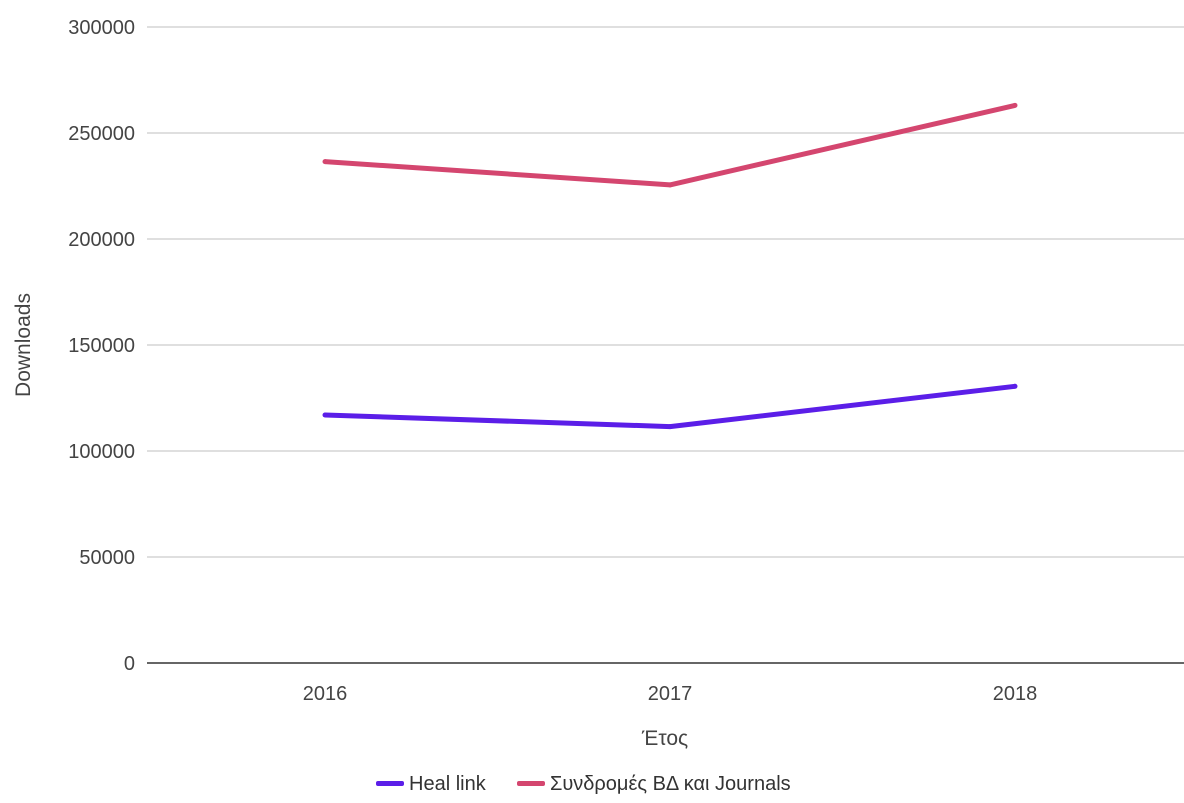 Image resolution: width=1184 pixels, height=803 pixels. Describe the element at coordinates (101, 452) in the screenshot. I see `y-tick-label: 100000` at that location.